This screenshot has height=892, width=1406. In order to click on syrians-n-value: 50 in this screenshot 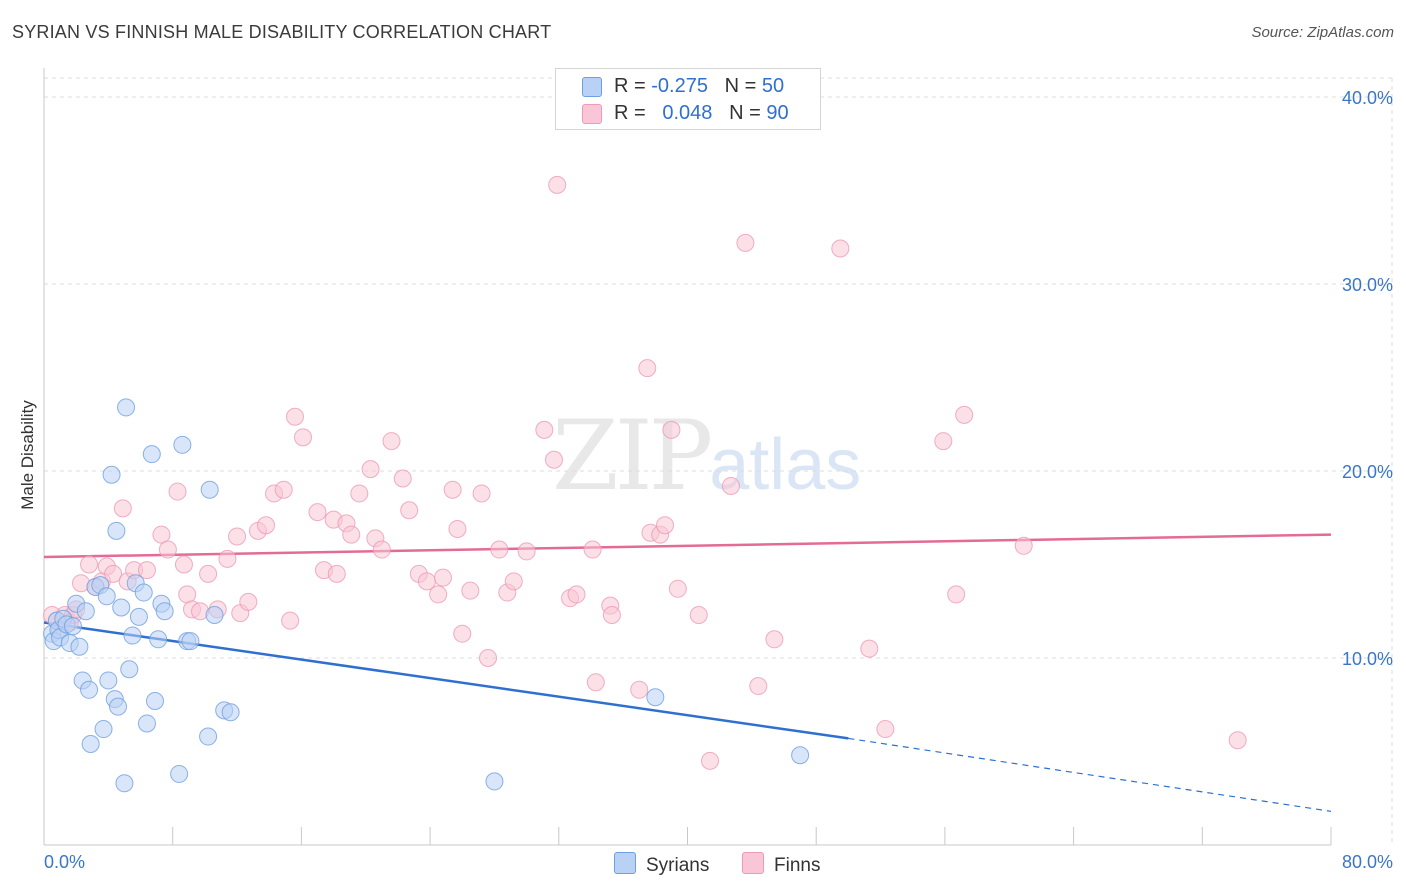, I will do `click(773, 86)`.